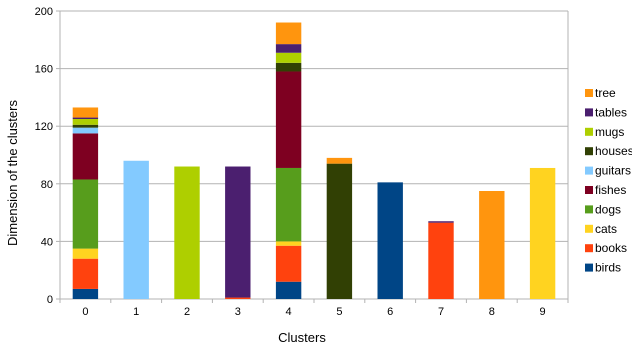 This screenshot has height=347, width=632. Describe the element at coordinates (606, 229) in the screenshot. I see `legend-label: cats` at that location.